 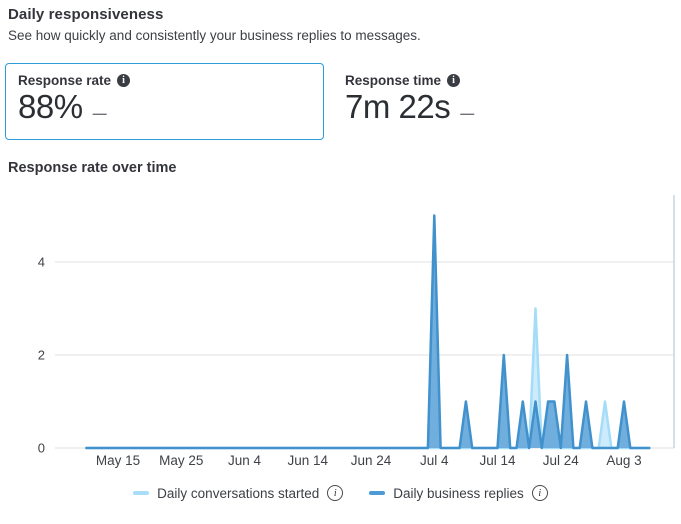 What do you see at coordinates (92, 168) in the screenshot?
I see `chart-section-title: Response rate over time` at bounding box center [92, 168].